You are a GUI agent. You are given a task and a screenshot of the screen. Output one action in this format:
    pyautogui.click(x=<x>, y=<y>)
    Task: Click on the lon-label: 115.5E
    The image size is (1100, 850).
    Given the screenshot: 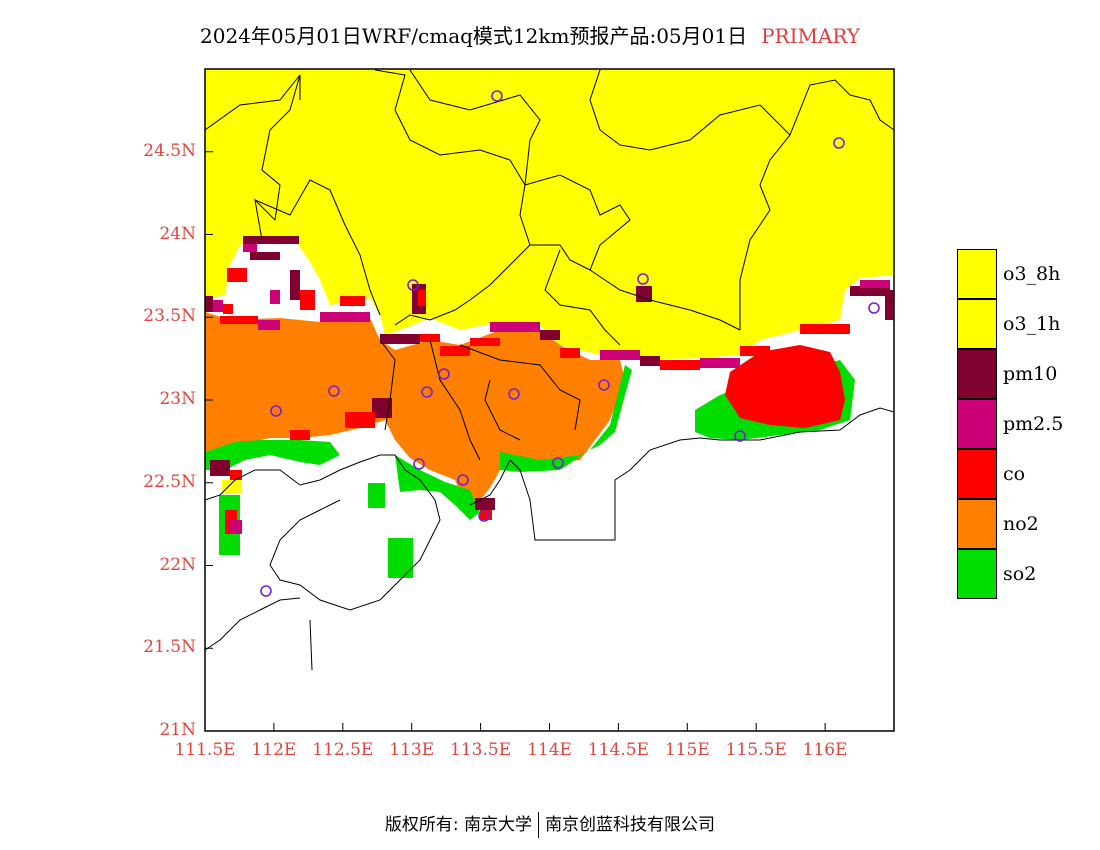 What is the action you would take?
    pyautogui.click(x=756, y=750)
    